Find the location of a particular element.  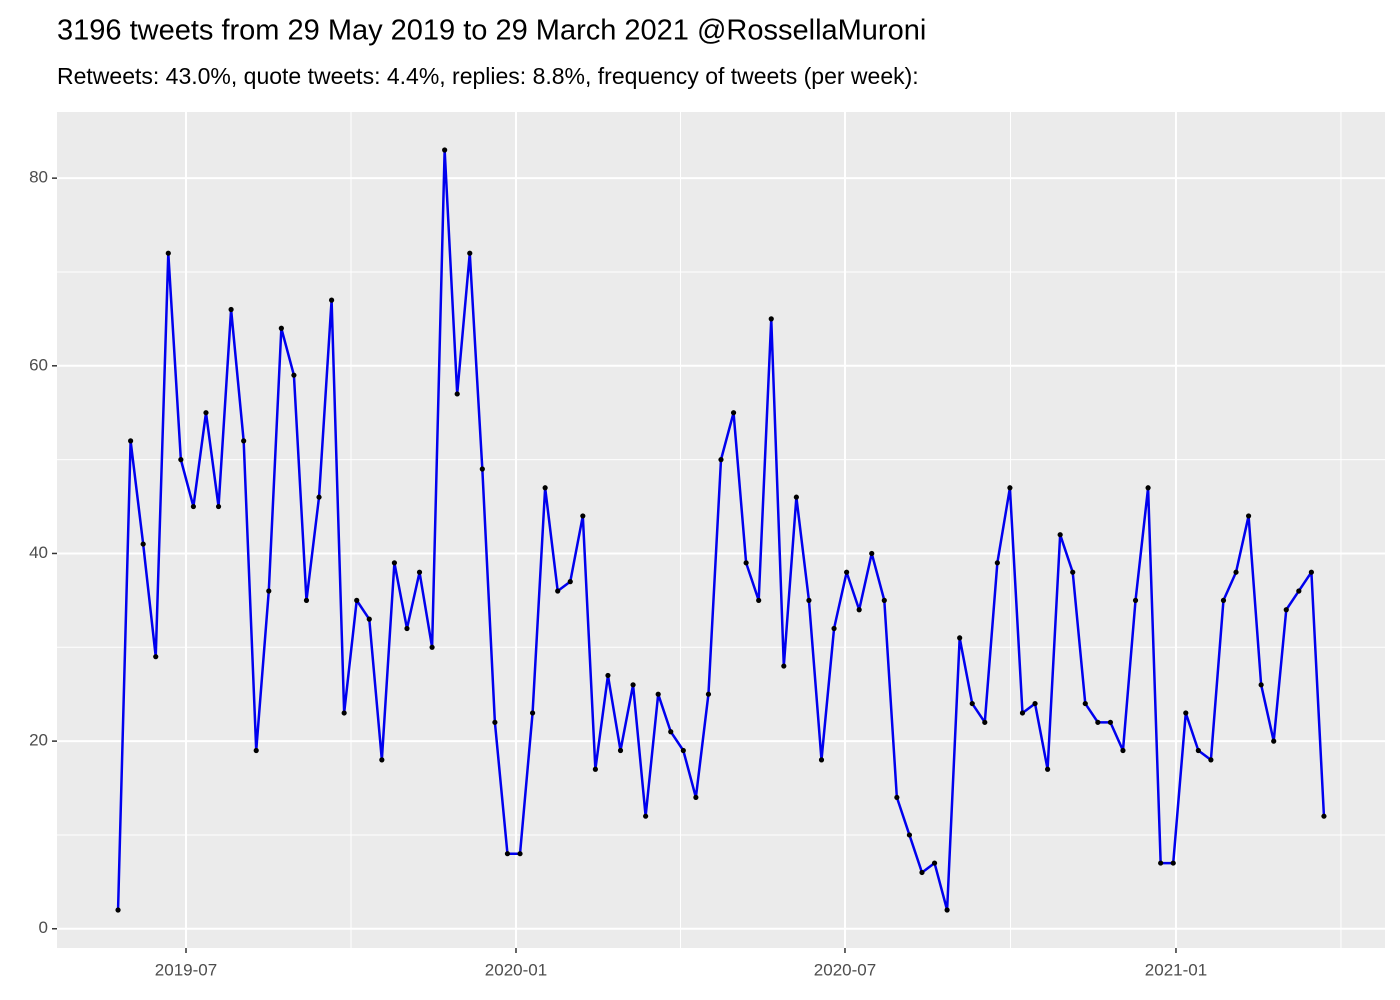

x-tick-label: 2021-01 is located at coordinates (1176, 969).